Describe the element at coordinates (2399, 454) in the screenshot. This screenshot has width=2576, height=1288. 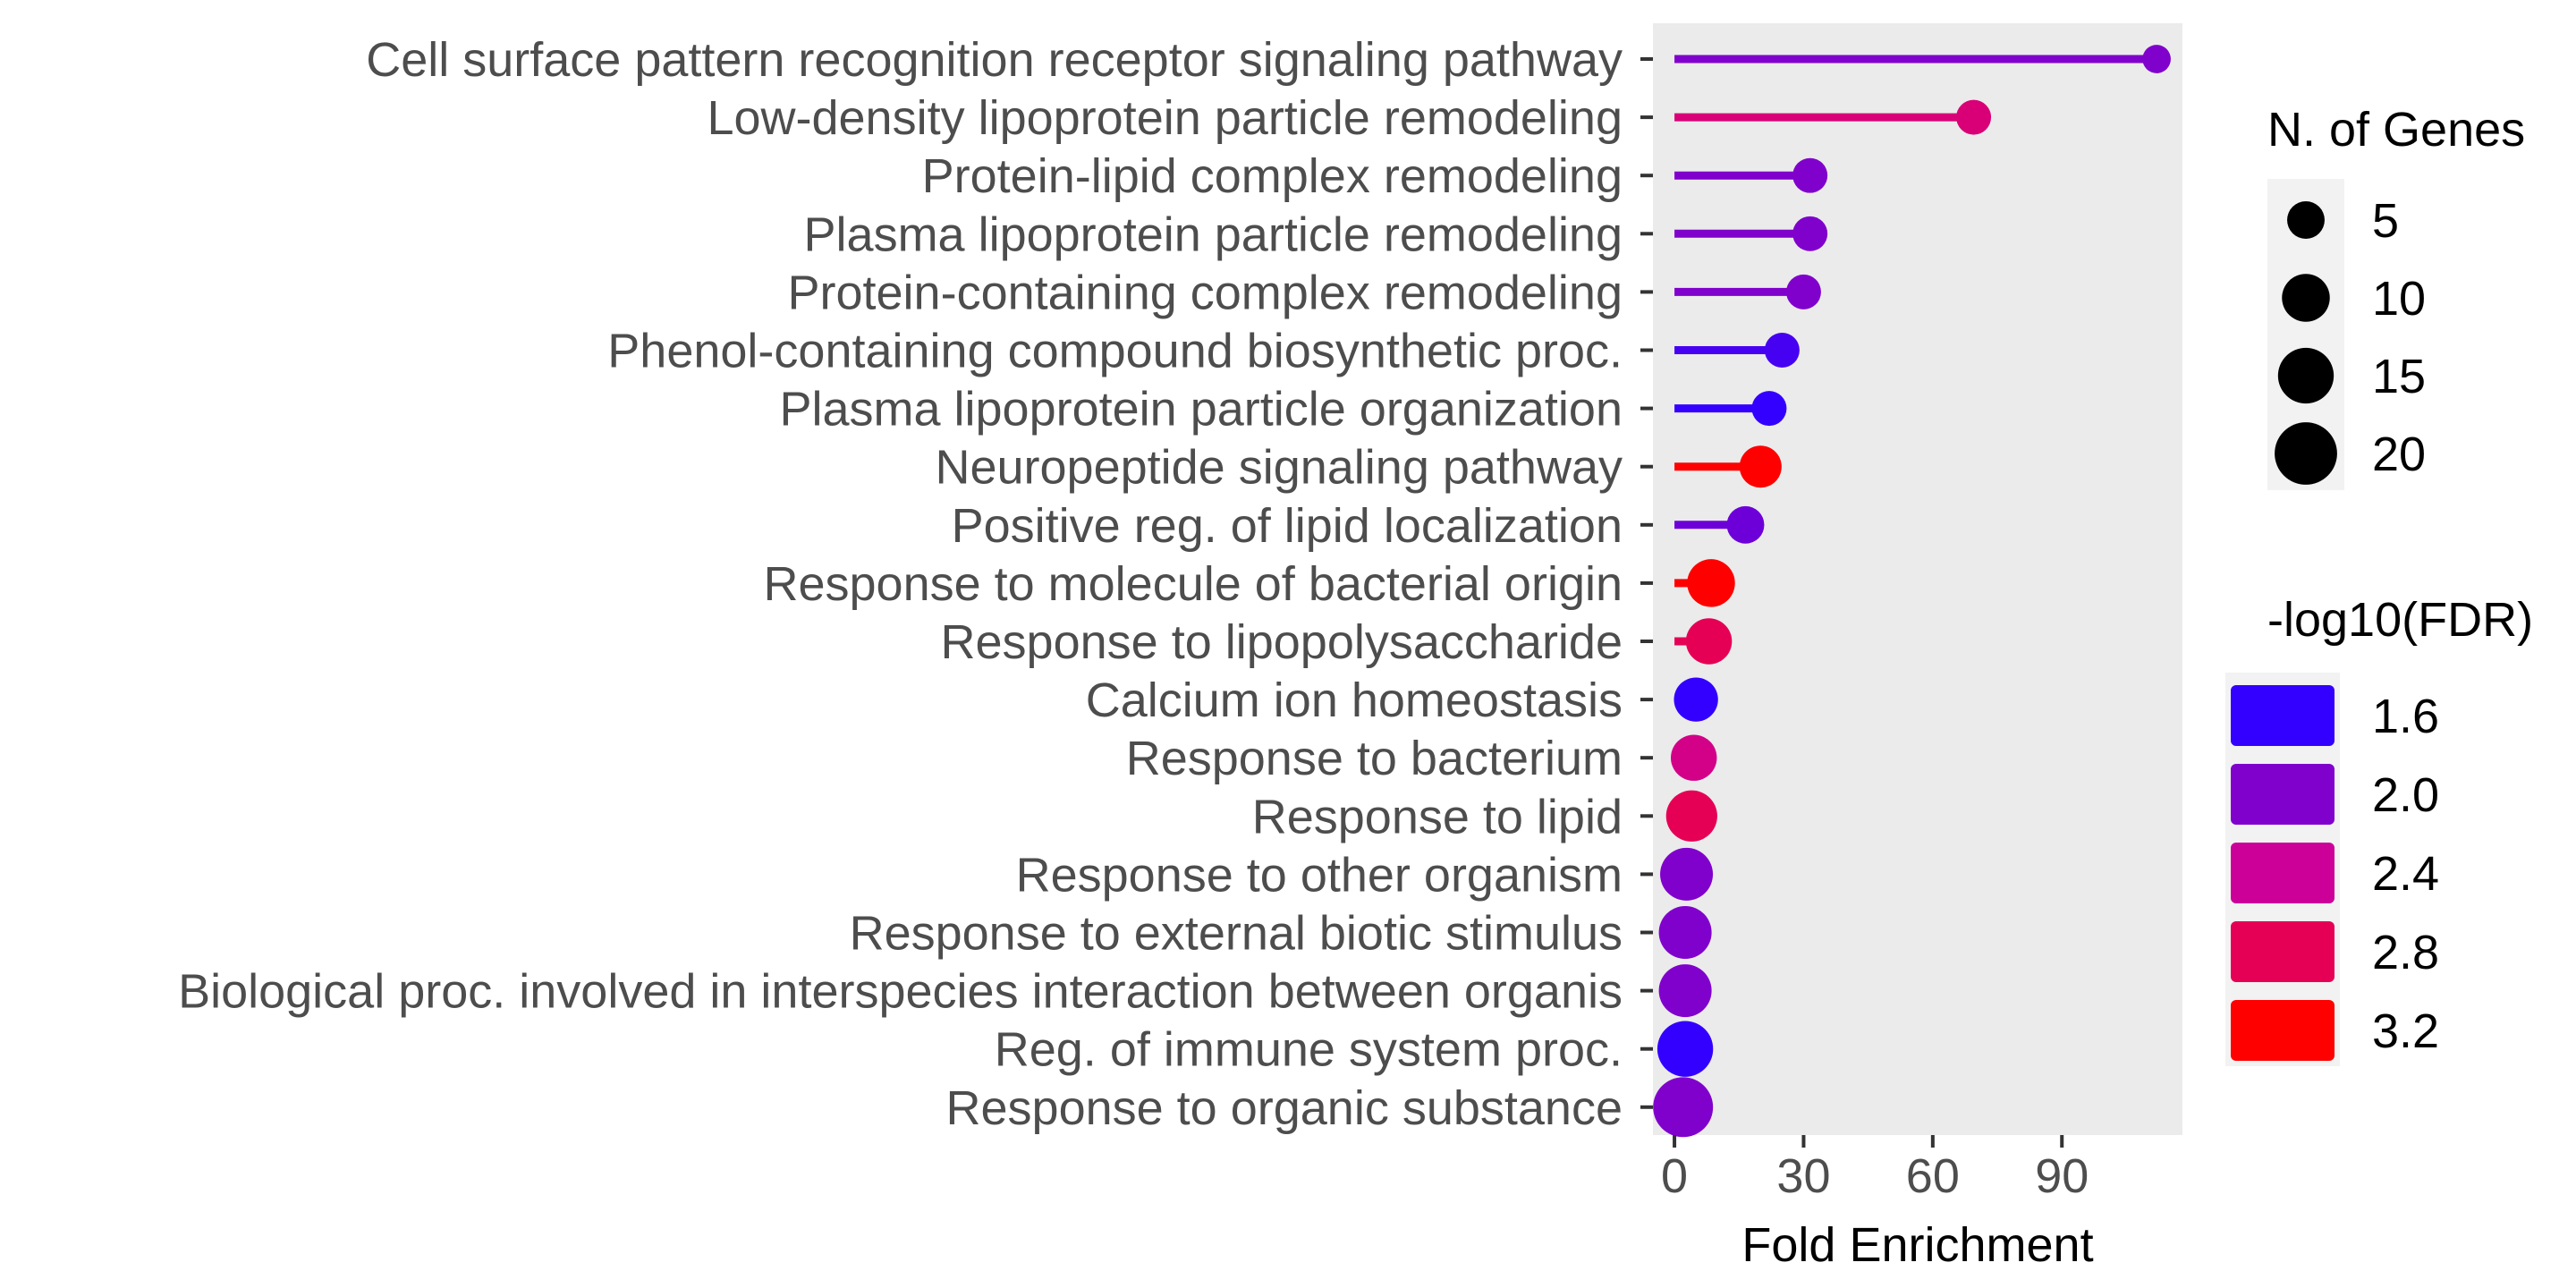
I see `size-legend-label: 20` at that location.